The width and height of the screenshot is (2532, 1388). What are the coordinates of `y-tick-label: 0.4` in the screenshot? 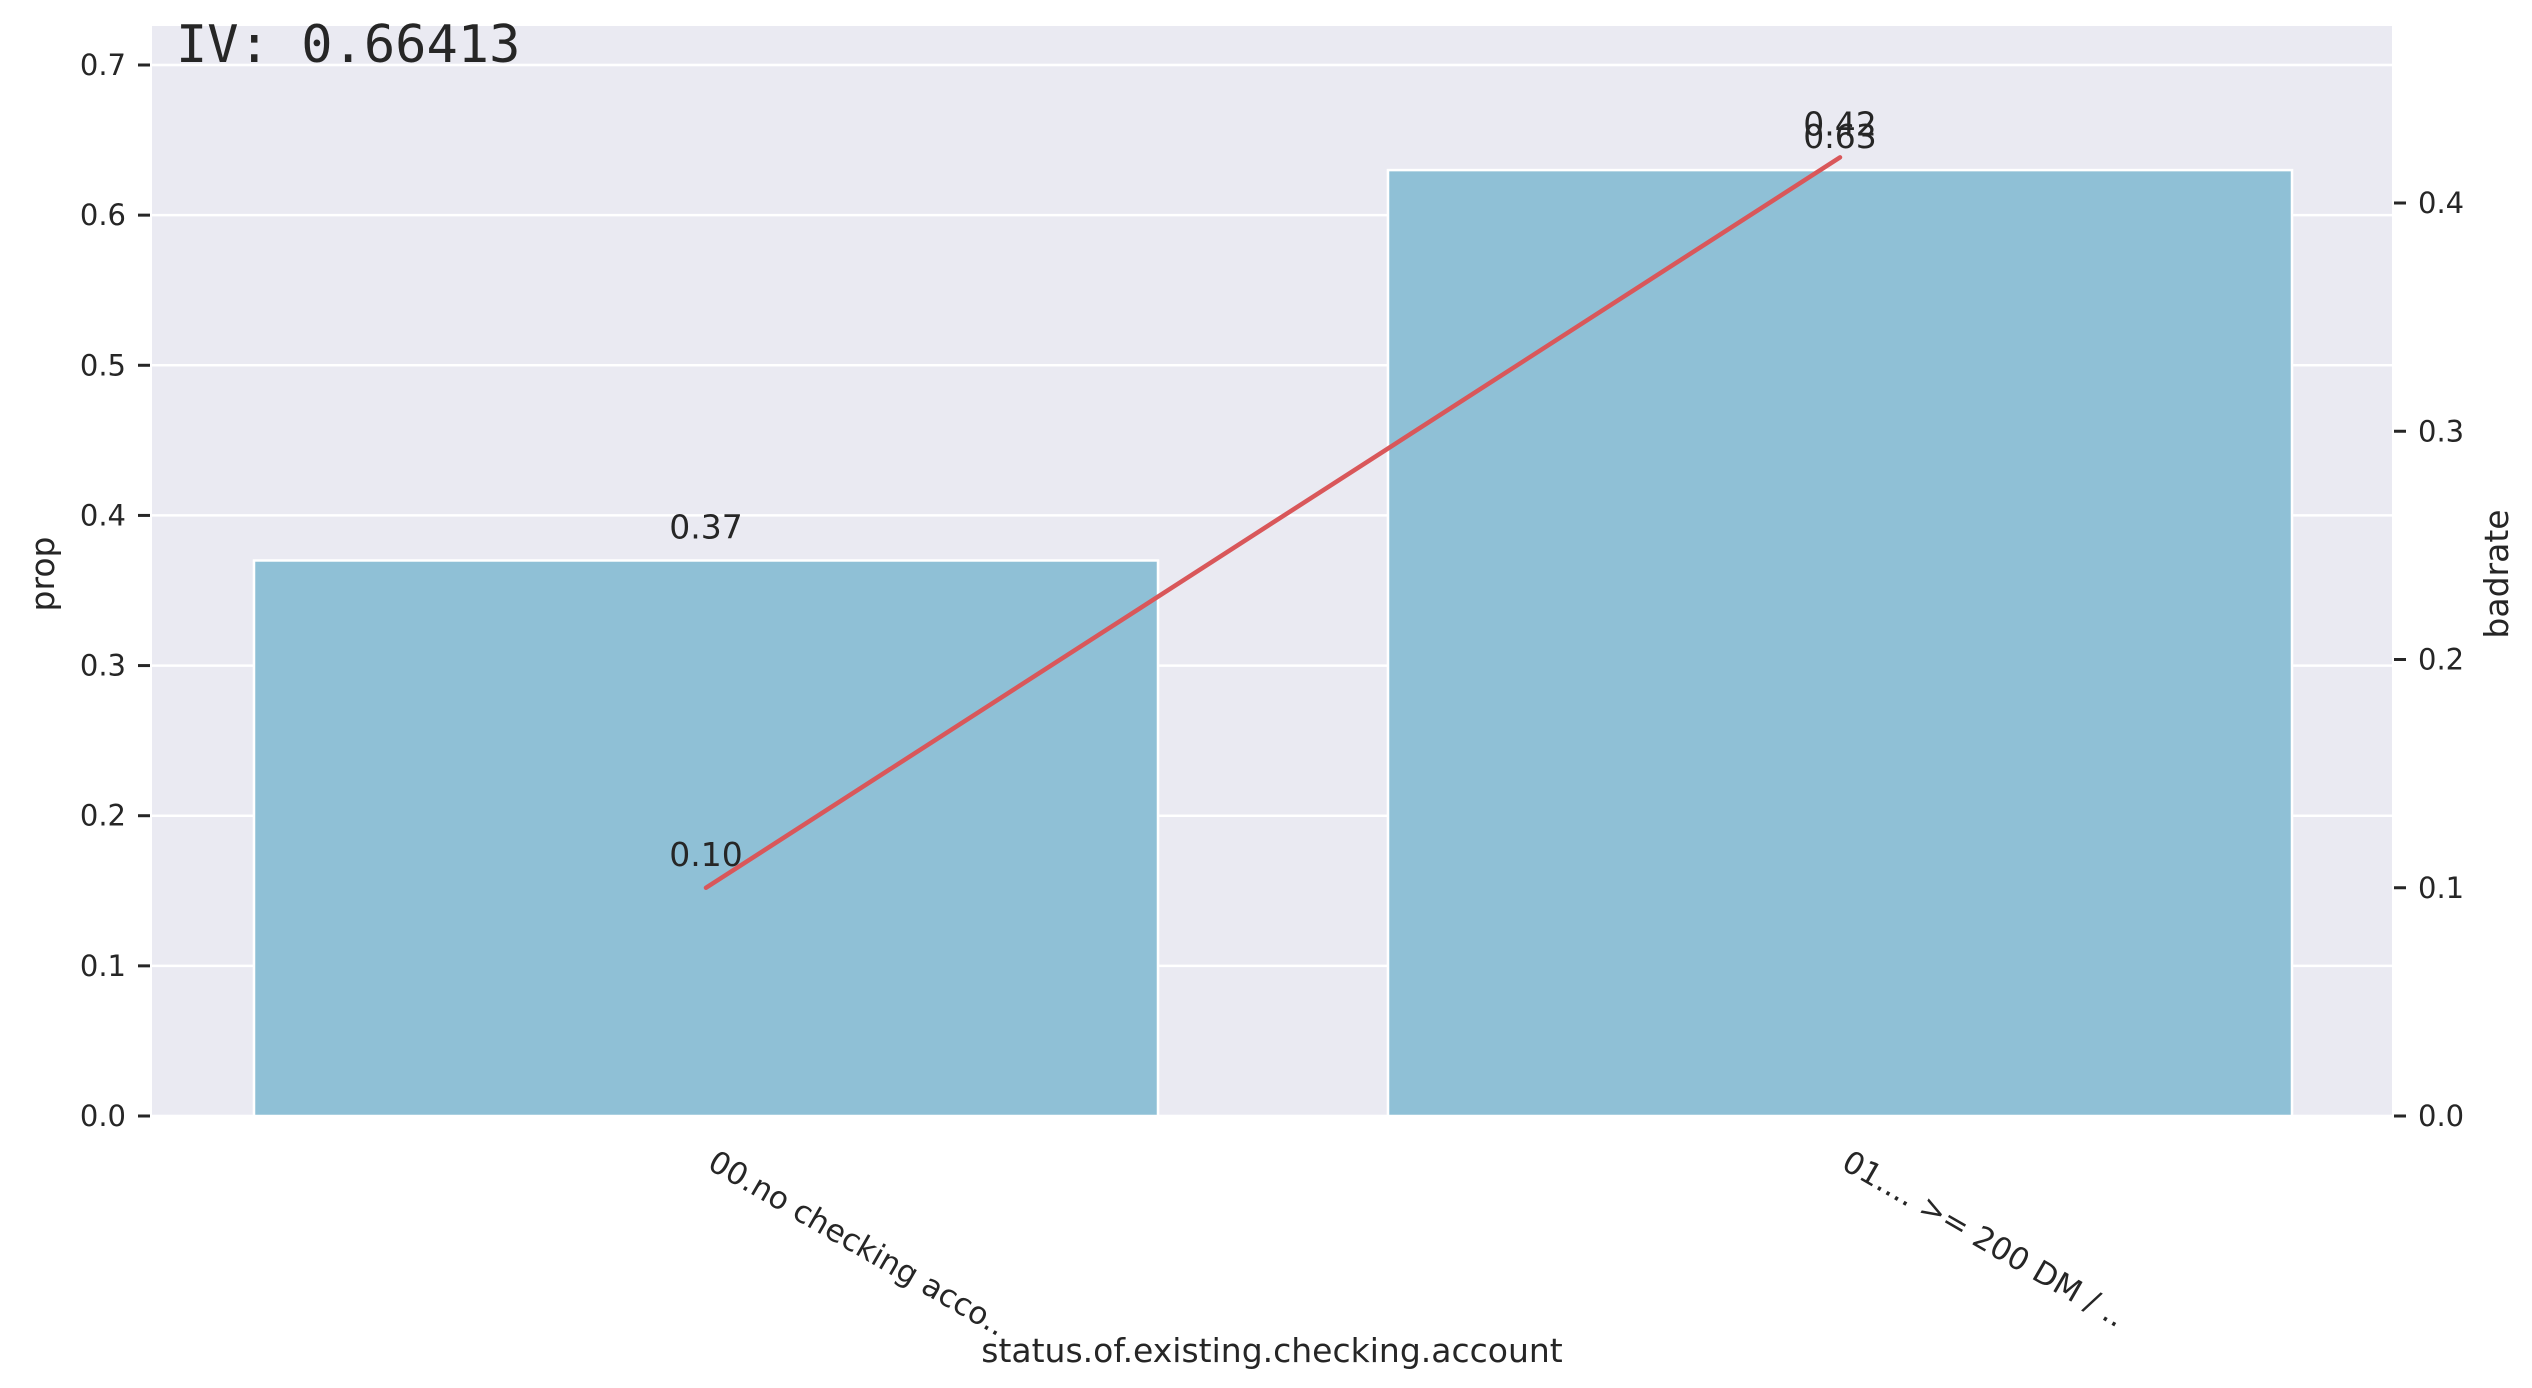 It's located at (103, 515).